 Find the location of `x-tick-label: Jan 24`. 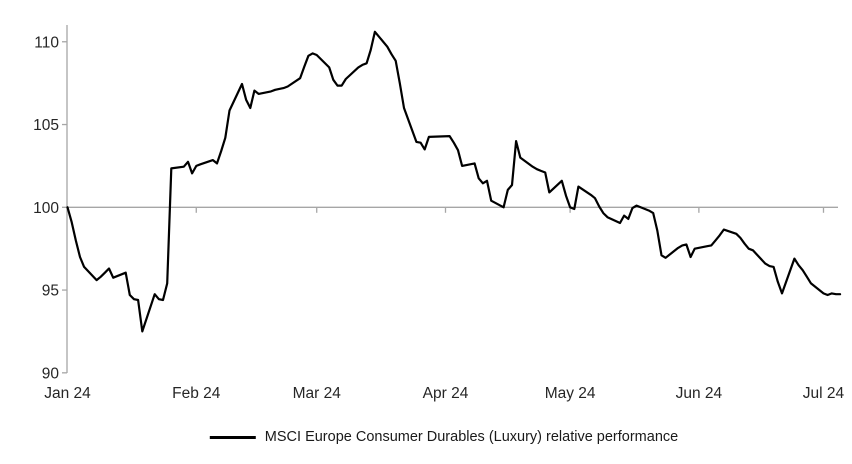

x-tick-label: Jan 24 is located at coordinates (67, 393).